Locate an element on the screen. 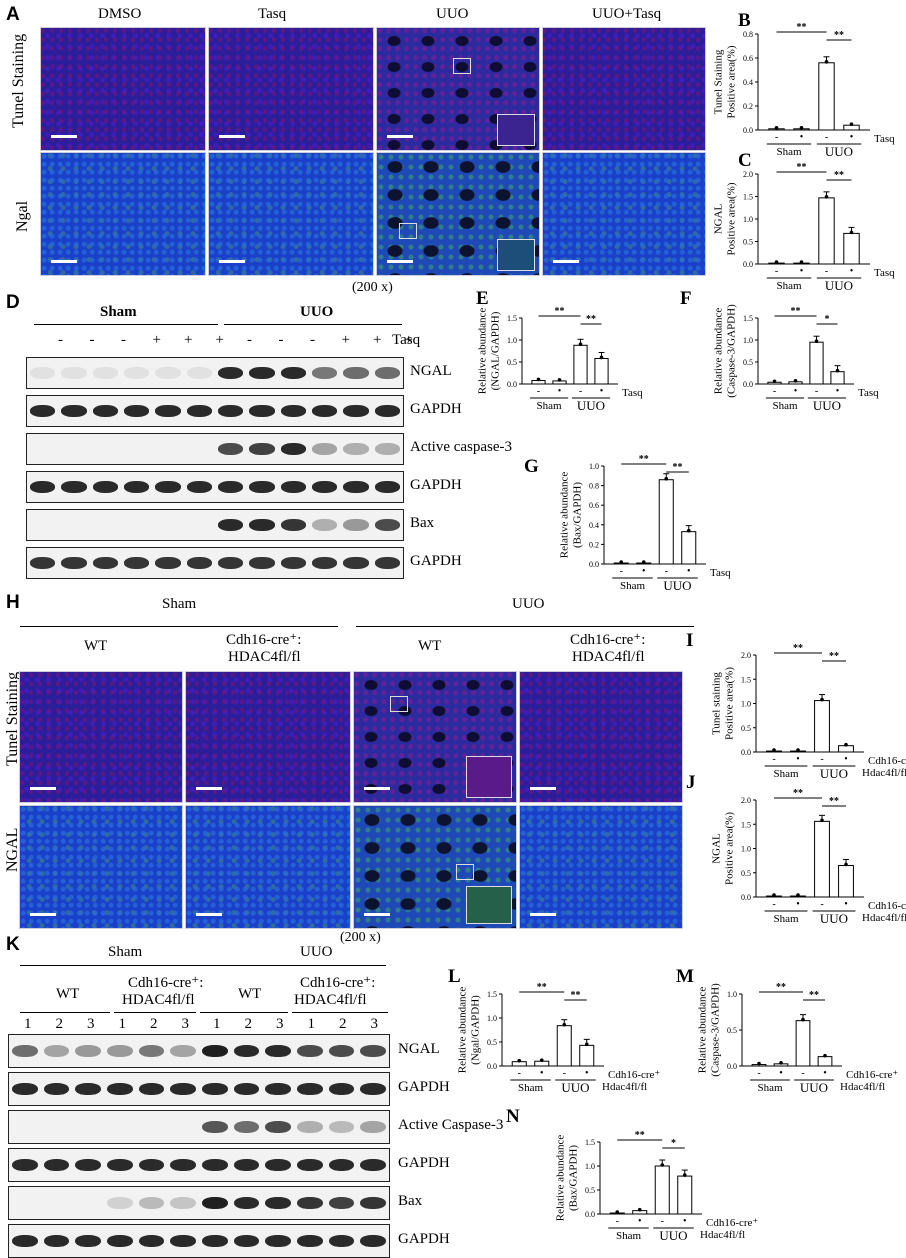 The image size is (906, 1258). subgroup-label: HDAC4fl/fl is located at coordinates (158, 1000).